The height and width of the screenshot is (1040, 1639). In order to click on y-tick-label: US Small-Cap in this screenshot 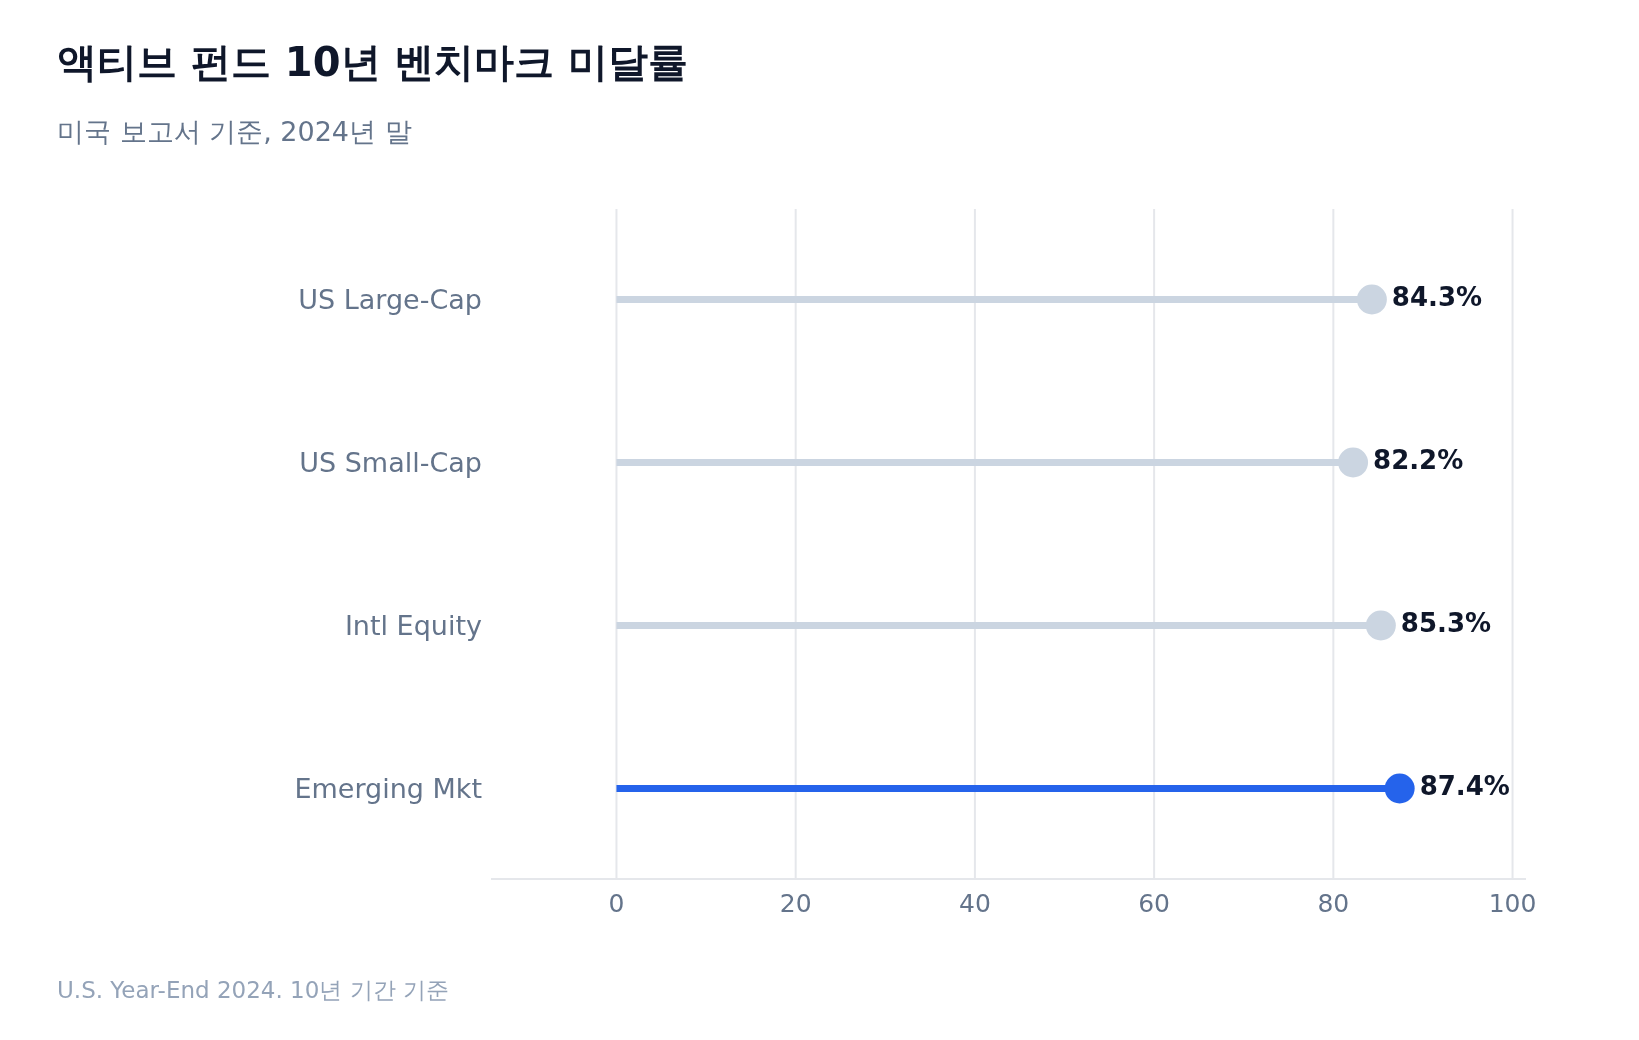, I will do `click(390, 462)`.